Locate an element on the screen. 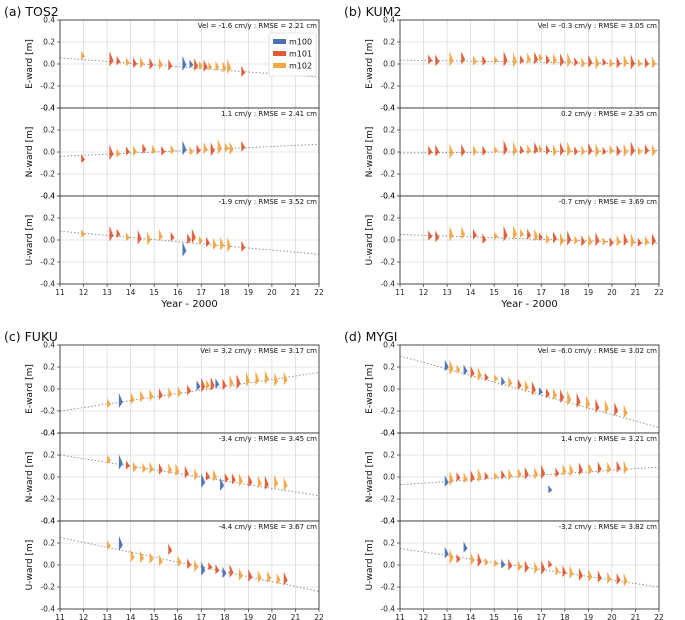 This screenshot has width=685, height=620. x-tick-label: 17 is located at coordinates (201, 292).